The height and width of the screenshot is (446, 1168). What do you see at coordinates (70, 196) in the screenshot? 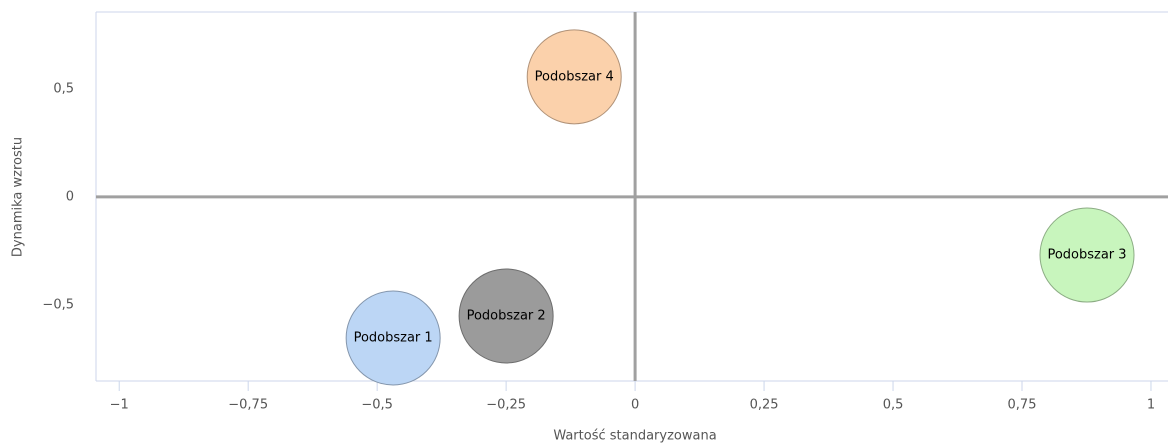
I see `y-tick-label: 0` at bounding box center [70, 196].